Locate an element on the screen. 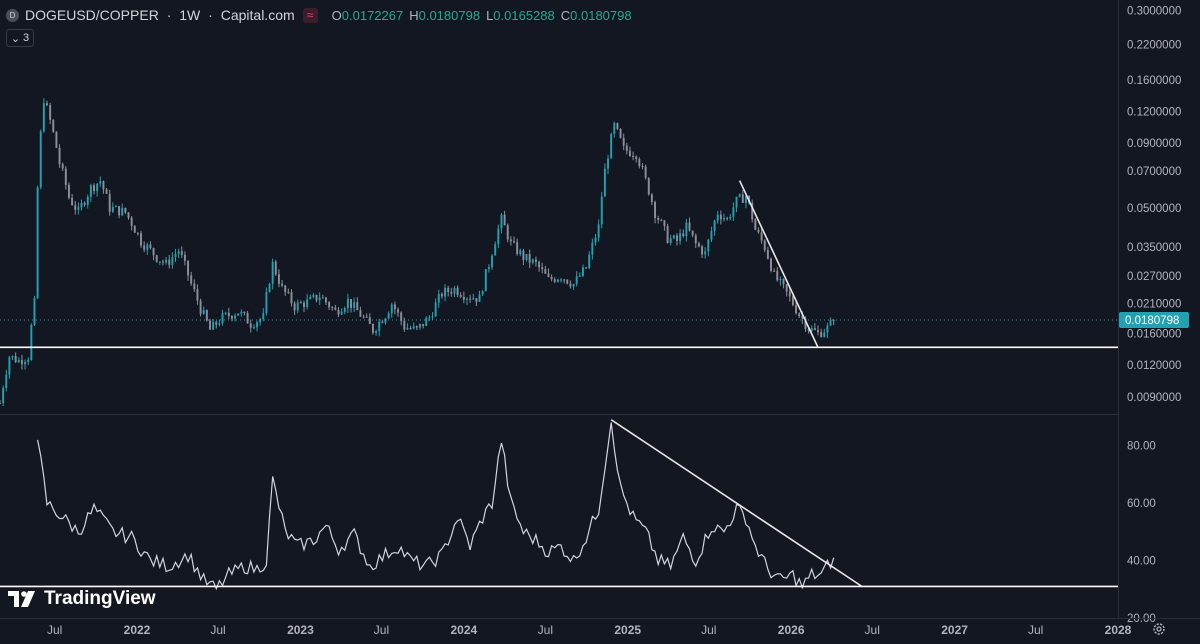 This screenshot has height=644, width=1200. price-tick-label: 0.0120000 is located at coordinates (1154, 366).